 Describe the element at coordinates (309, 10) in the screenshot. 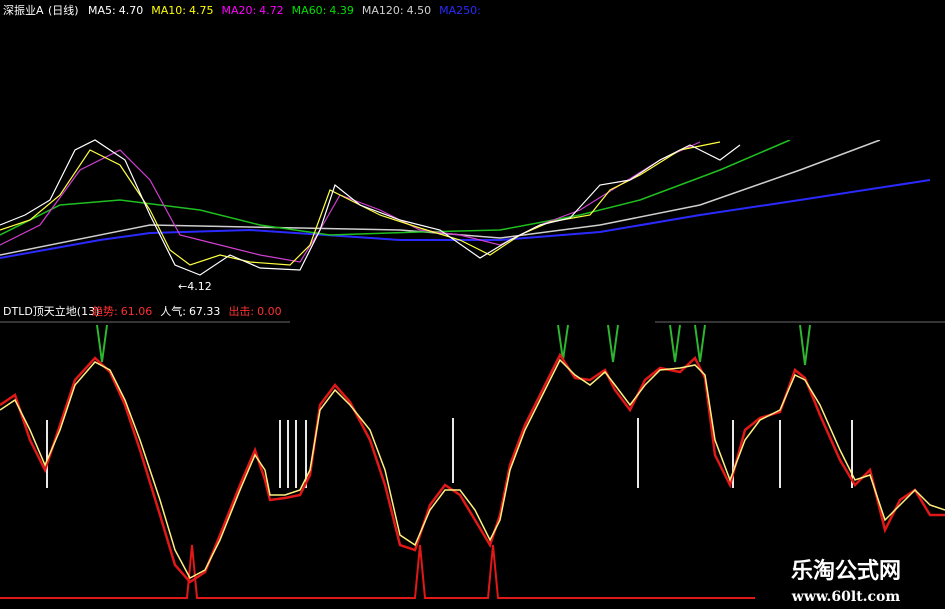

I see `legend-label: MA60:` at that location.